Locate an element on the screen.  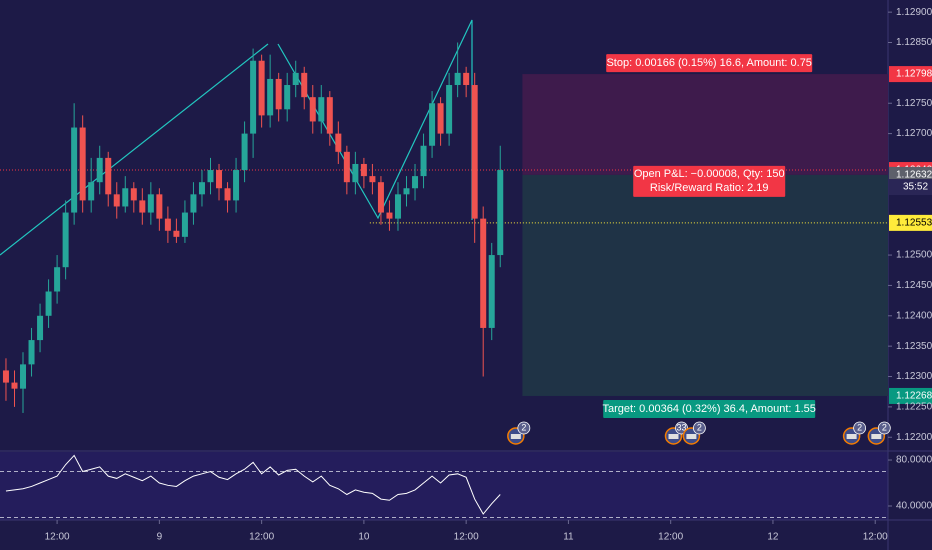
pnl-label: Open P&L: −0.00008, Qty: 150 is located at coordinates (709, 174).